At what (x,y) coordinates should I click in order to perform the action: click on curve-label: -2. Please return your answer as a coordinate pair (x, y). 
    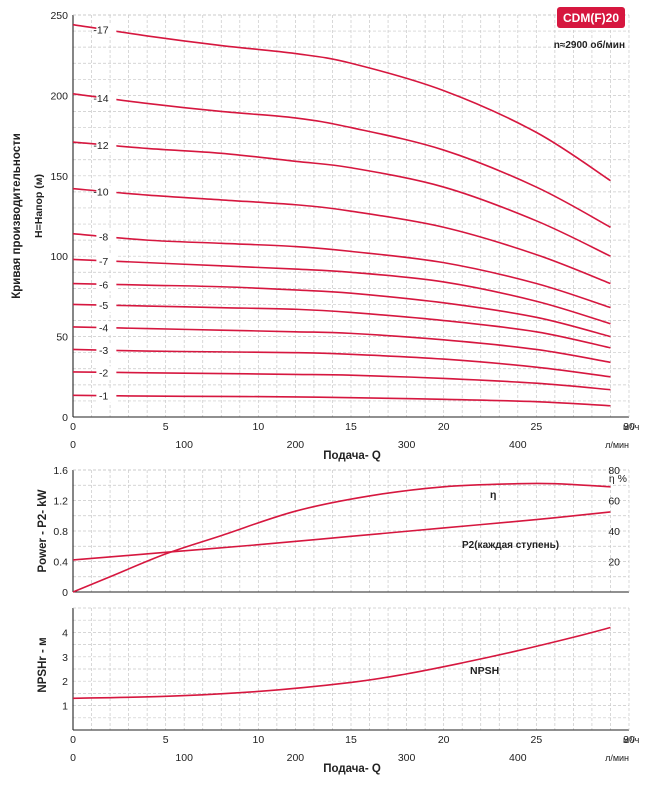
    Looking at the image, I should click on (103, 373).